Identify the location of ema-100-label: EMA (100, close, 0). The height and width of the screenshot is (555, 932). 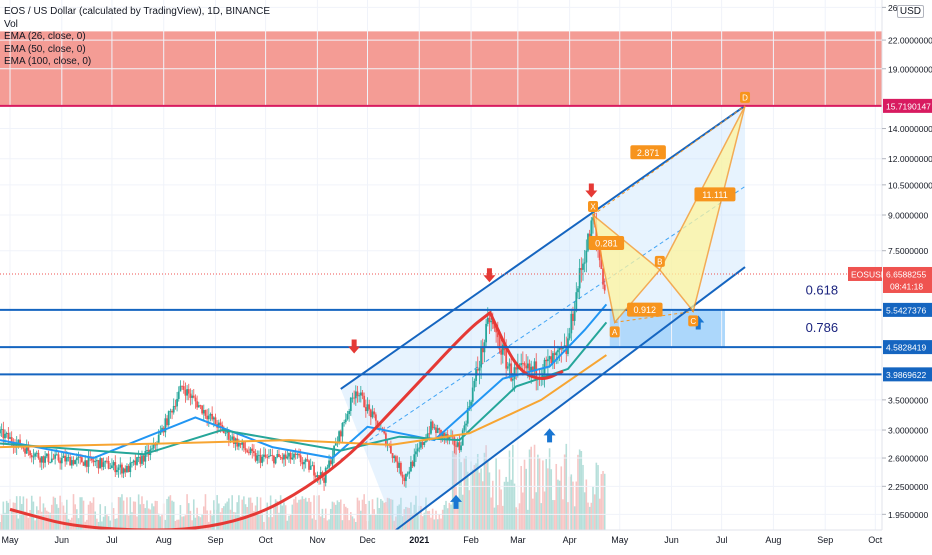
(48, 61).